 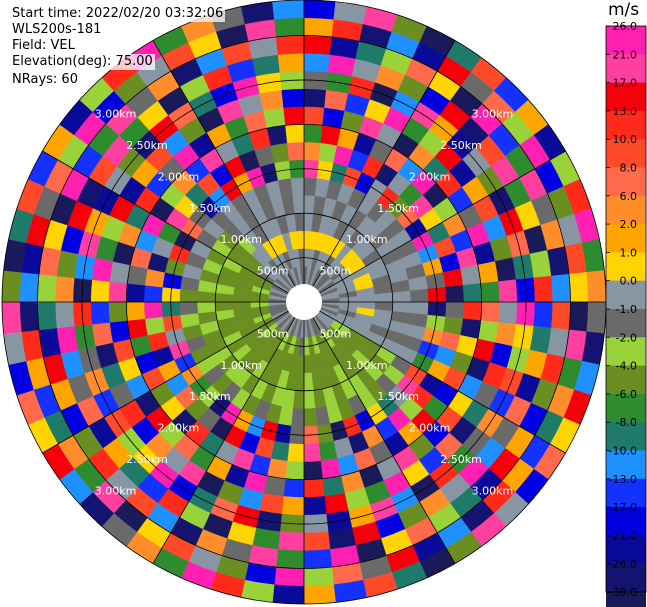 I want to click on colorbar-tick-label: -10.0, so click(x=623, y=451).